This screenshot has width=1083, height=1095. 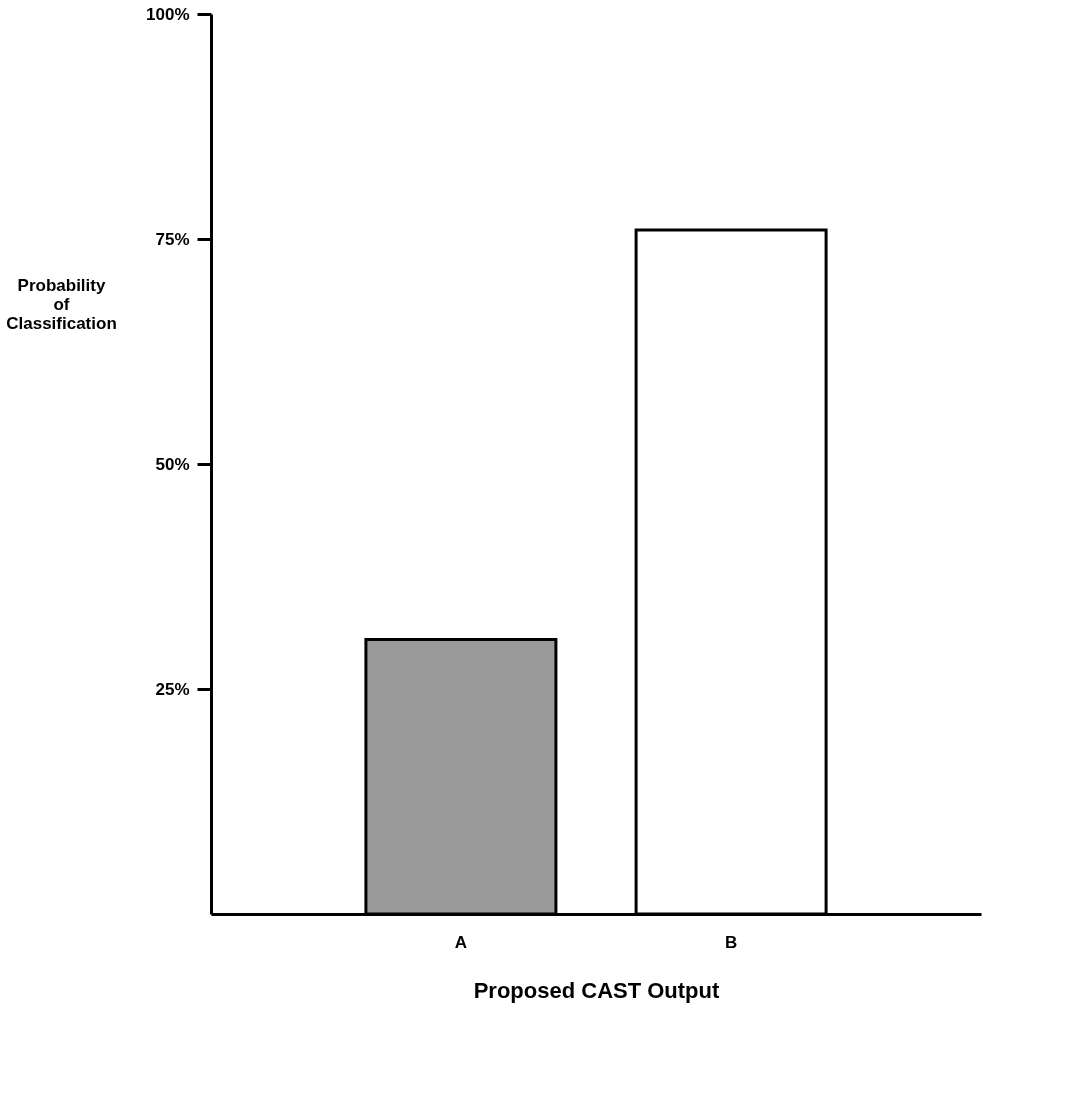 What do you see at coordinates (61, 304) in the screenshot?
I see `y-axis-title: Probability of Classification` at bounding box center [61, 304].